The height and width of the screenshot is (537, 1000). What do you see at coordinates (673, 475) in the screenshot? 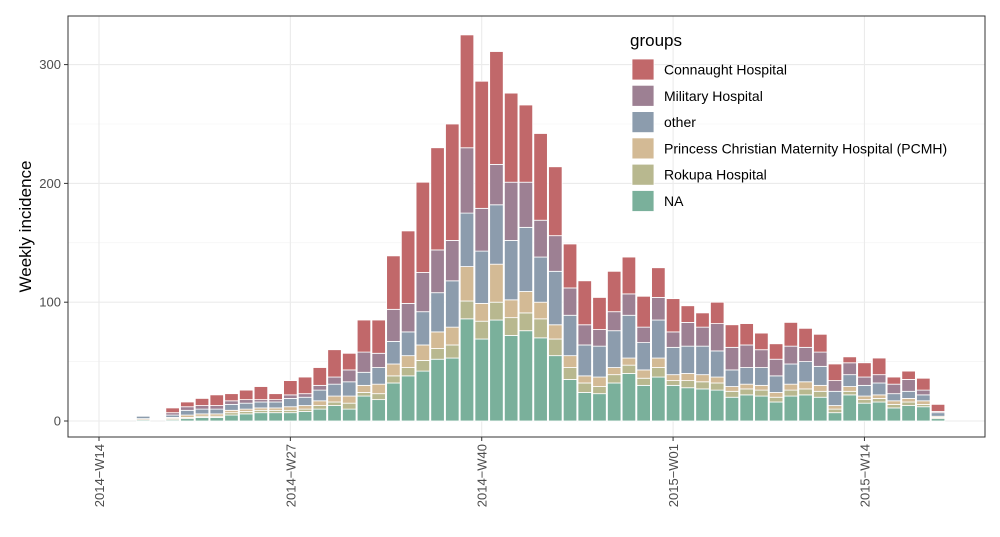
I see `x-tick-label: 2015−W01` at bounding box center [673, 475].